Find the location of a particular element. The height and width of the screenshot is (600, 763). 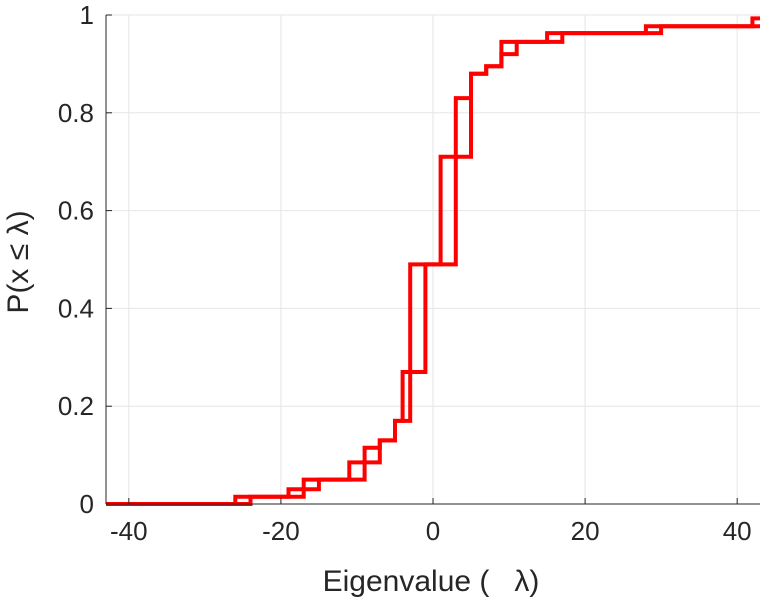

x-tick-label: -20 is located at coordinates (281, 531).